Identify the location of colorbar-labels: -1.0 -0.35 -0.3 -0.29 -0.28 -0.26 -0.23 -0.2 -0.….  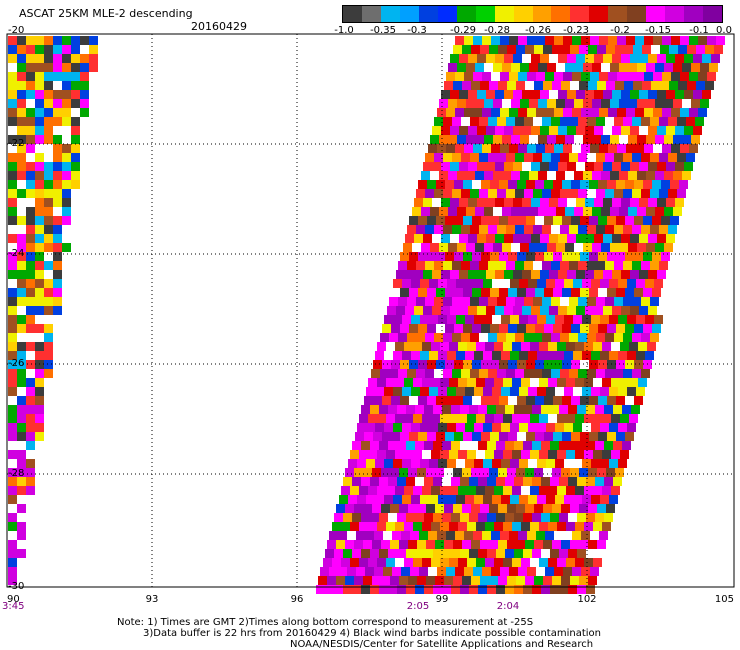
(531, 31).